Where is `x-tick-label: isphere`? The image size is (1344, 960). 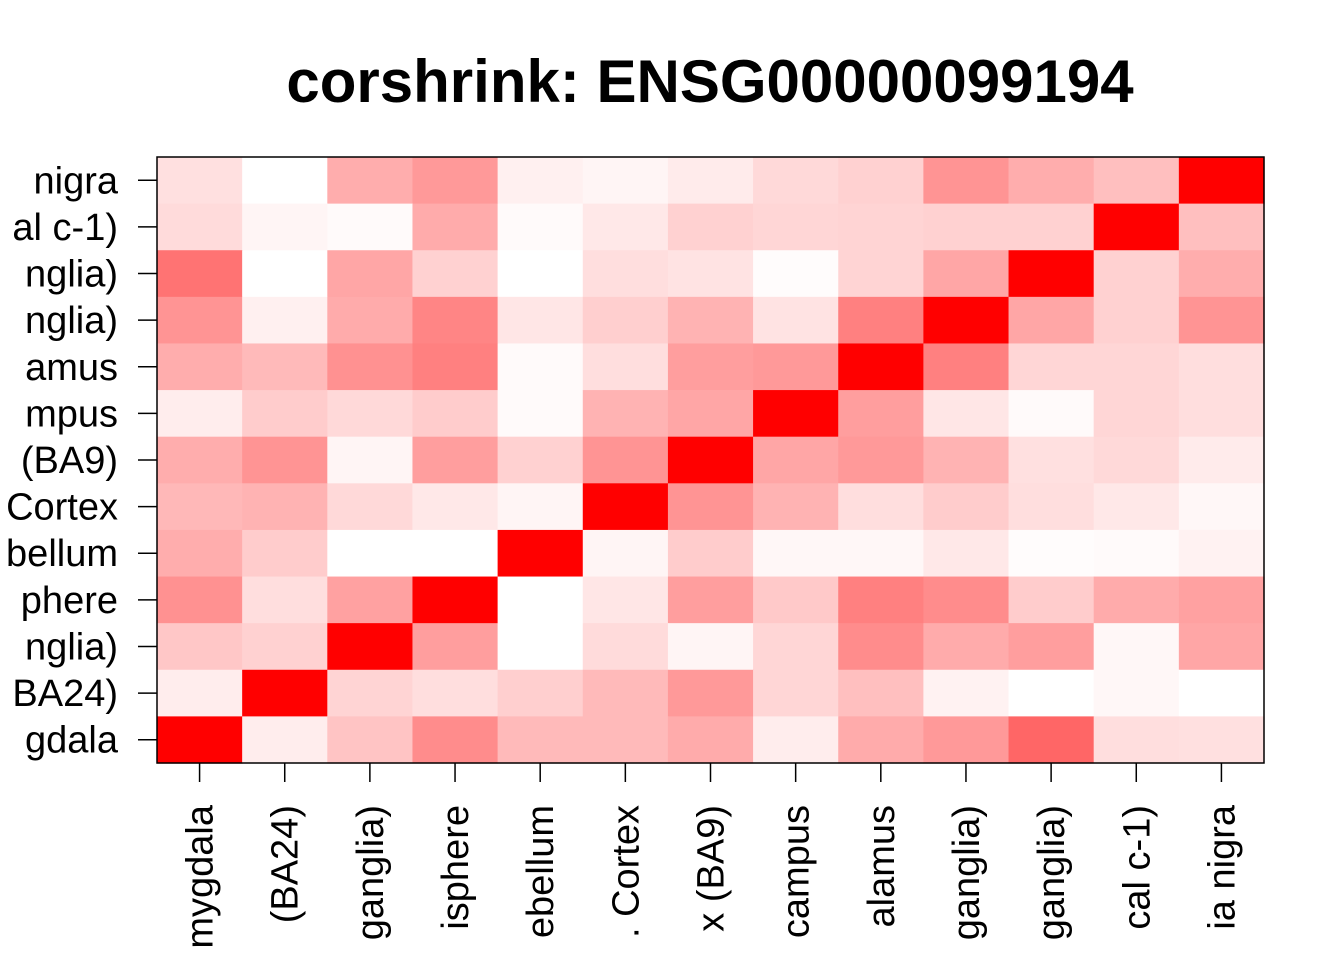
x-tick-label: isphere is located at coordinates (456, 867).